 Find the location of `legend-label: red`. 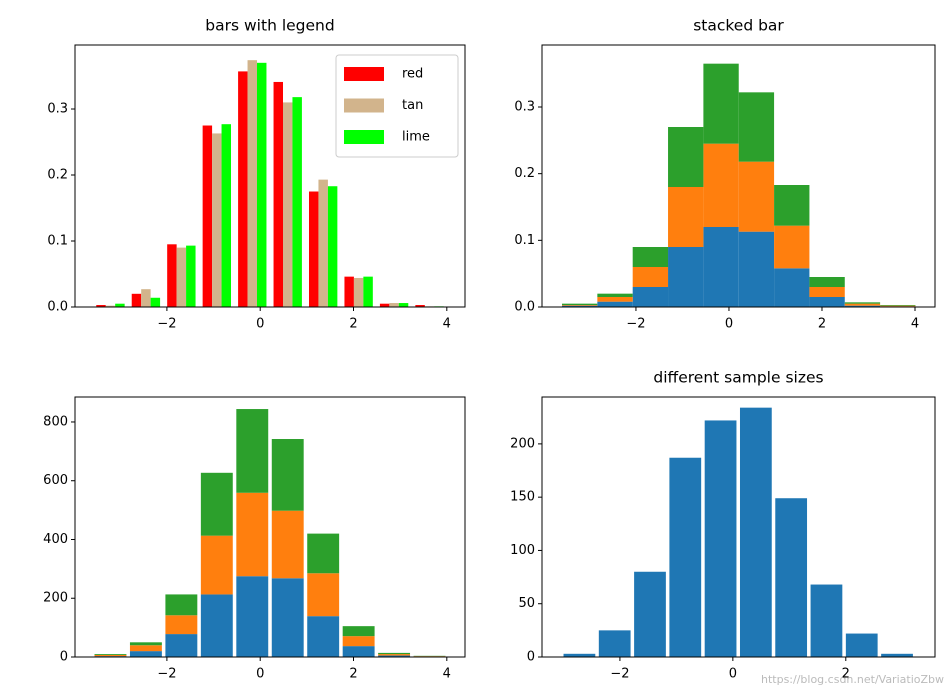

legend-label: red is located at coordinates (412, 74).